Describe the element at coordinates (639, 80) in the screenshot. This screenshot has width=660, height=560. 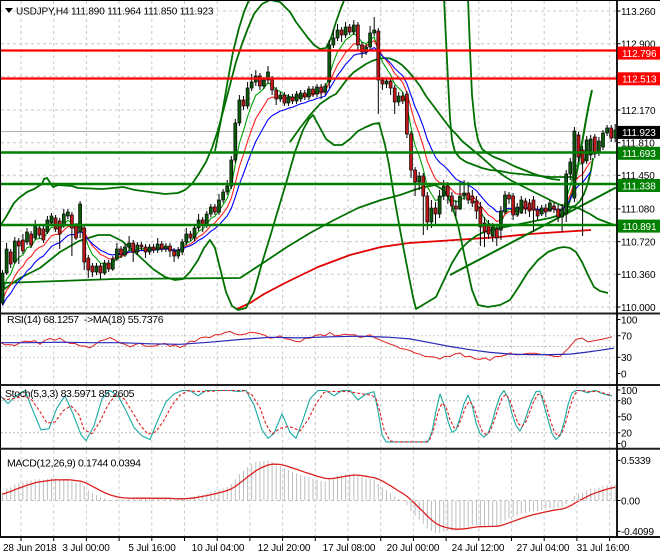
I see `svg-text: 112.513` at that location.